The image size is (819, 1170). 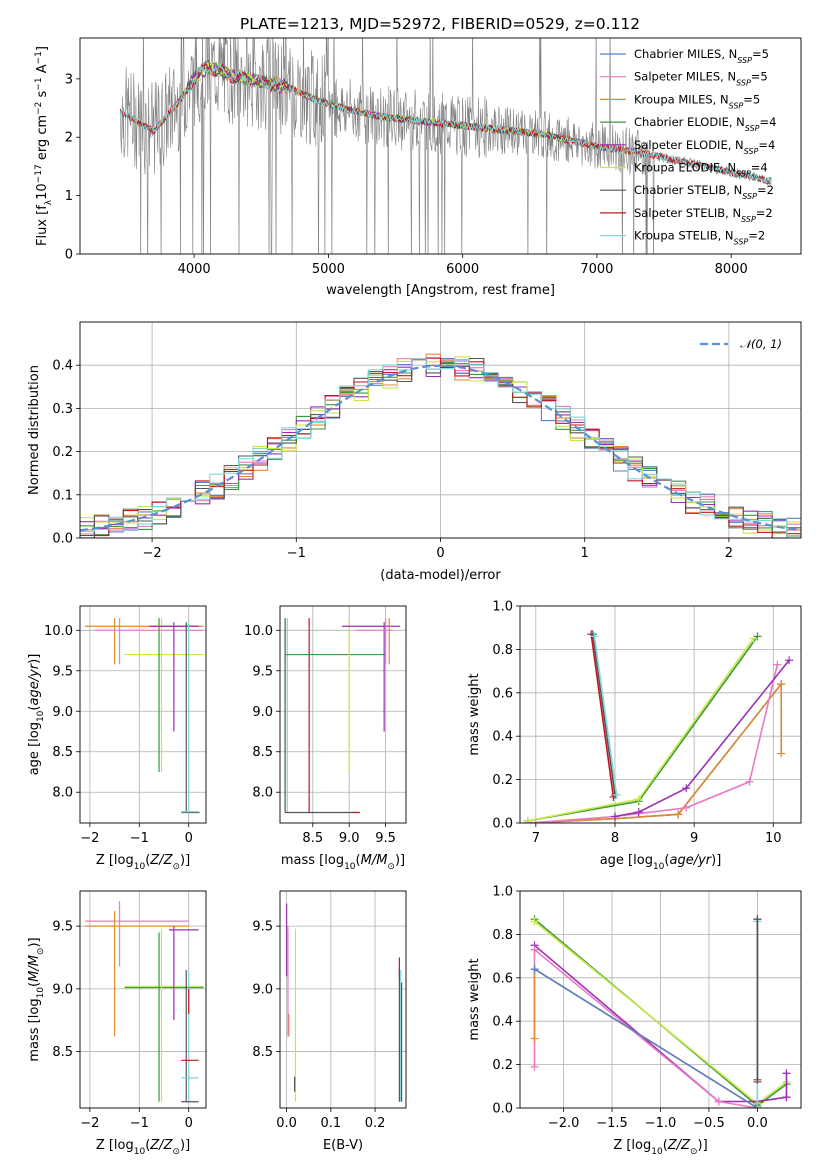 I want to click on mass_vs_Z-ytick-label-0: 8.5, so click(x=62, y=1052).